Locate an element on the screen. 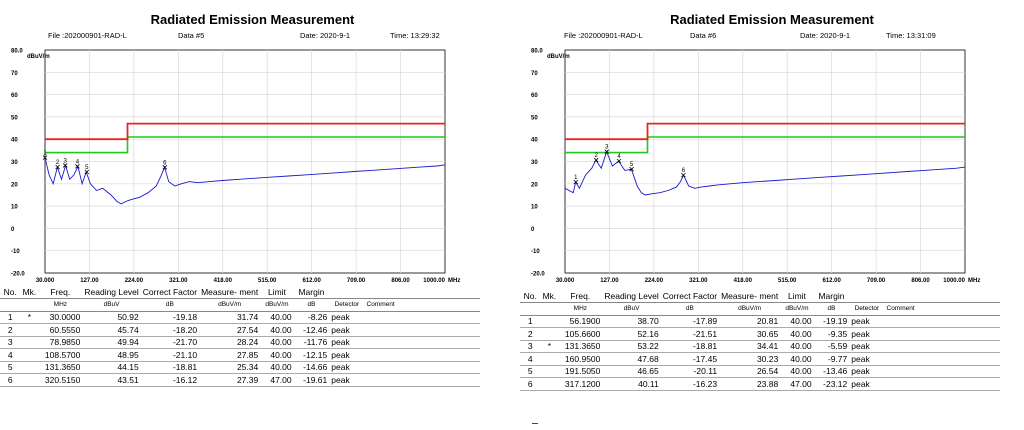  row-freq: 78.9850 is located at coordinates (65, 342).